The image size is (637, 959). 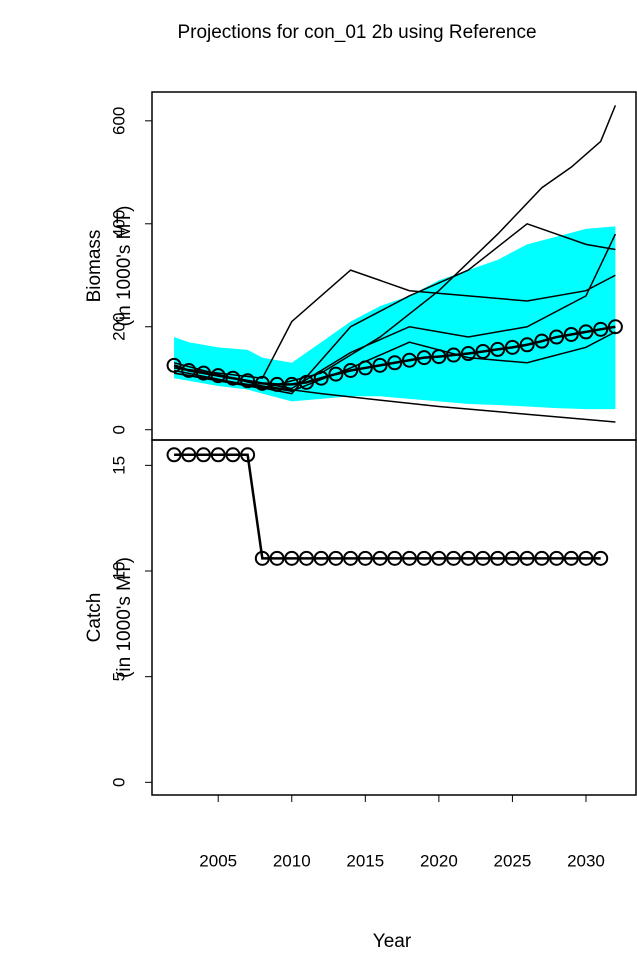 What do you see at coordinates (292, 860) in the screenshot?
I see `x-tick-label: 2010` at bounding box center [292, 860].